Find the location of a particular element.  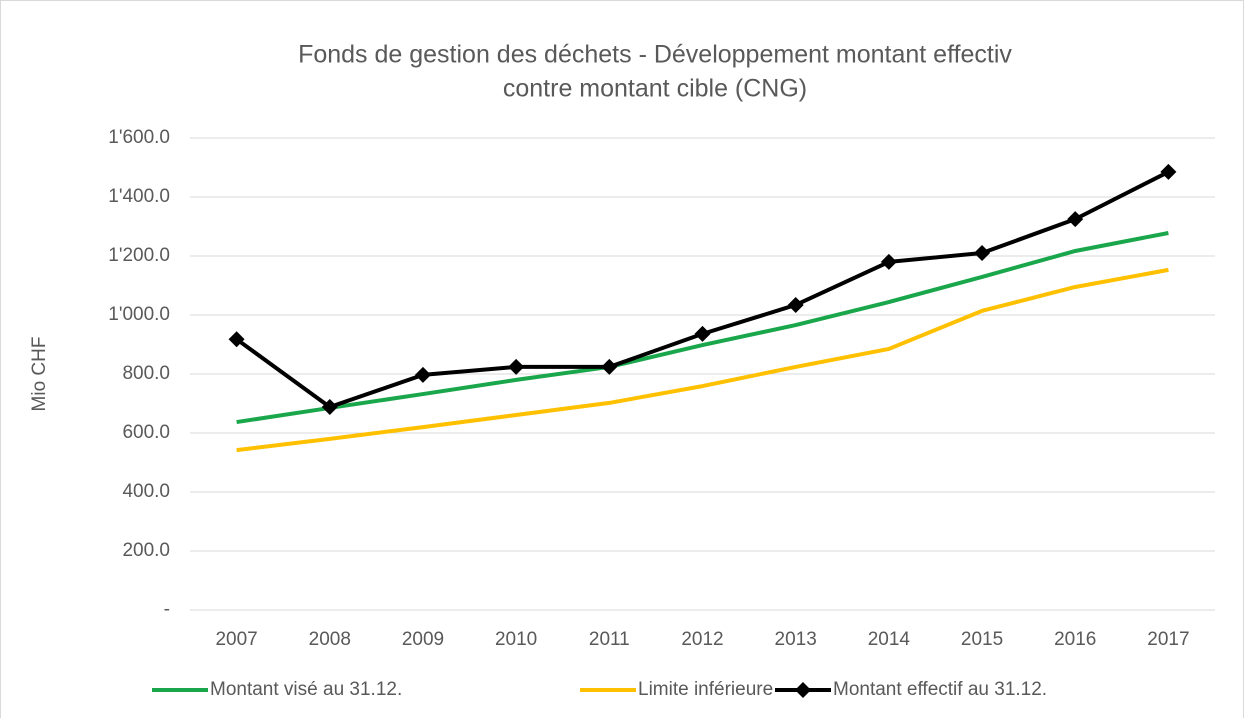

legend-label: Montant effectif au 31.12. is located at coordinates (940, 689).